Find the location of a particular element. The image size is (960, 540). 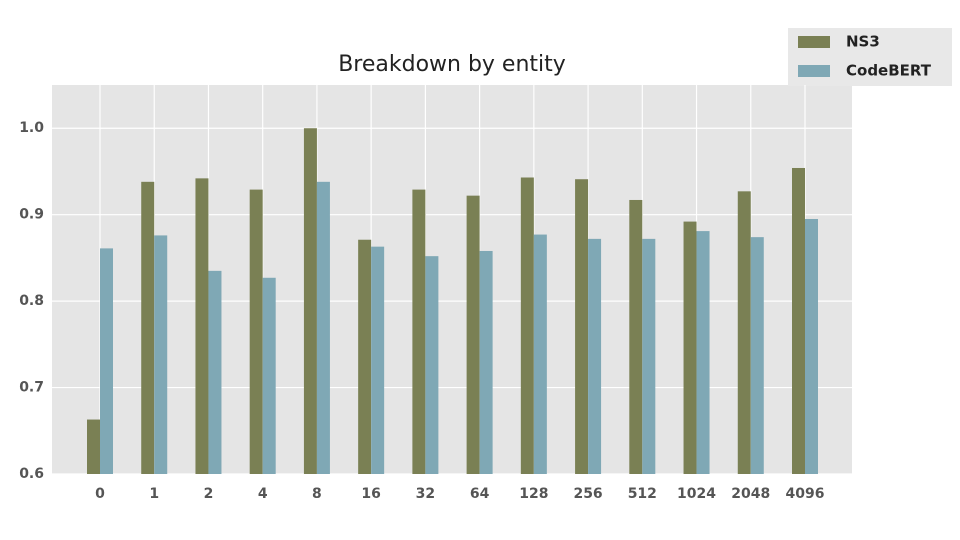

y-tick-label: 0.6 is located at coordinates (31, 474).